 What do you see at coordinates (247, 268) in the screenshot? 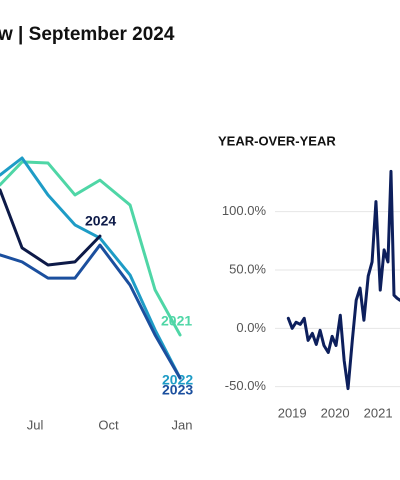
I see `y-tick-label: 50.0%` at bounding box center [247, 268].